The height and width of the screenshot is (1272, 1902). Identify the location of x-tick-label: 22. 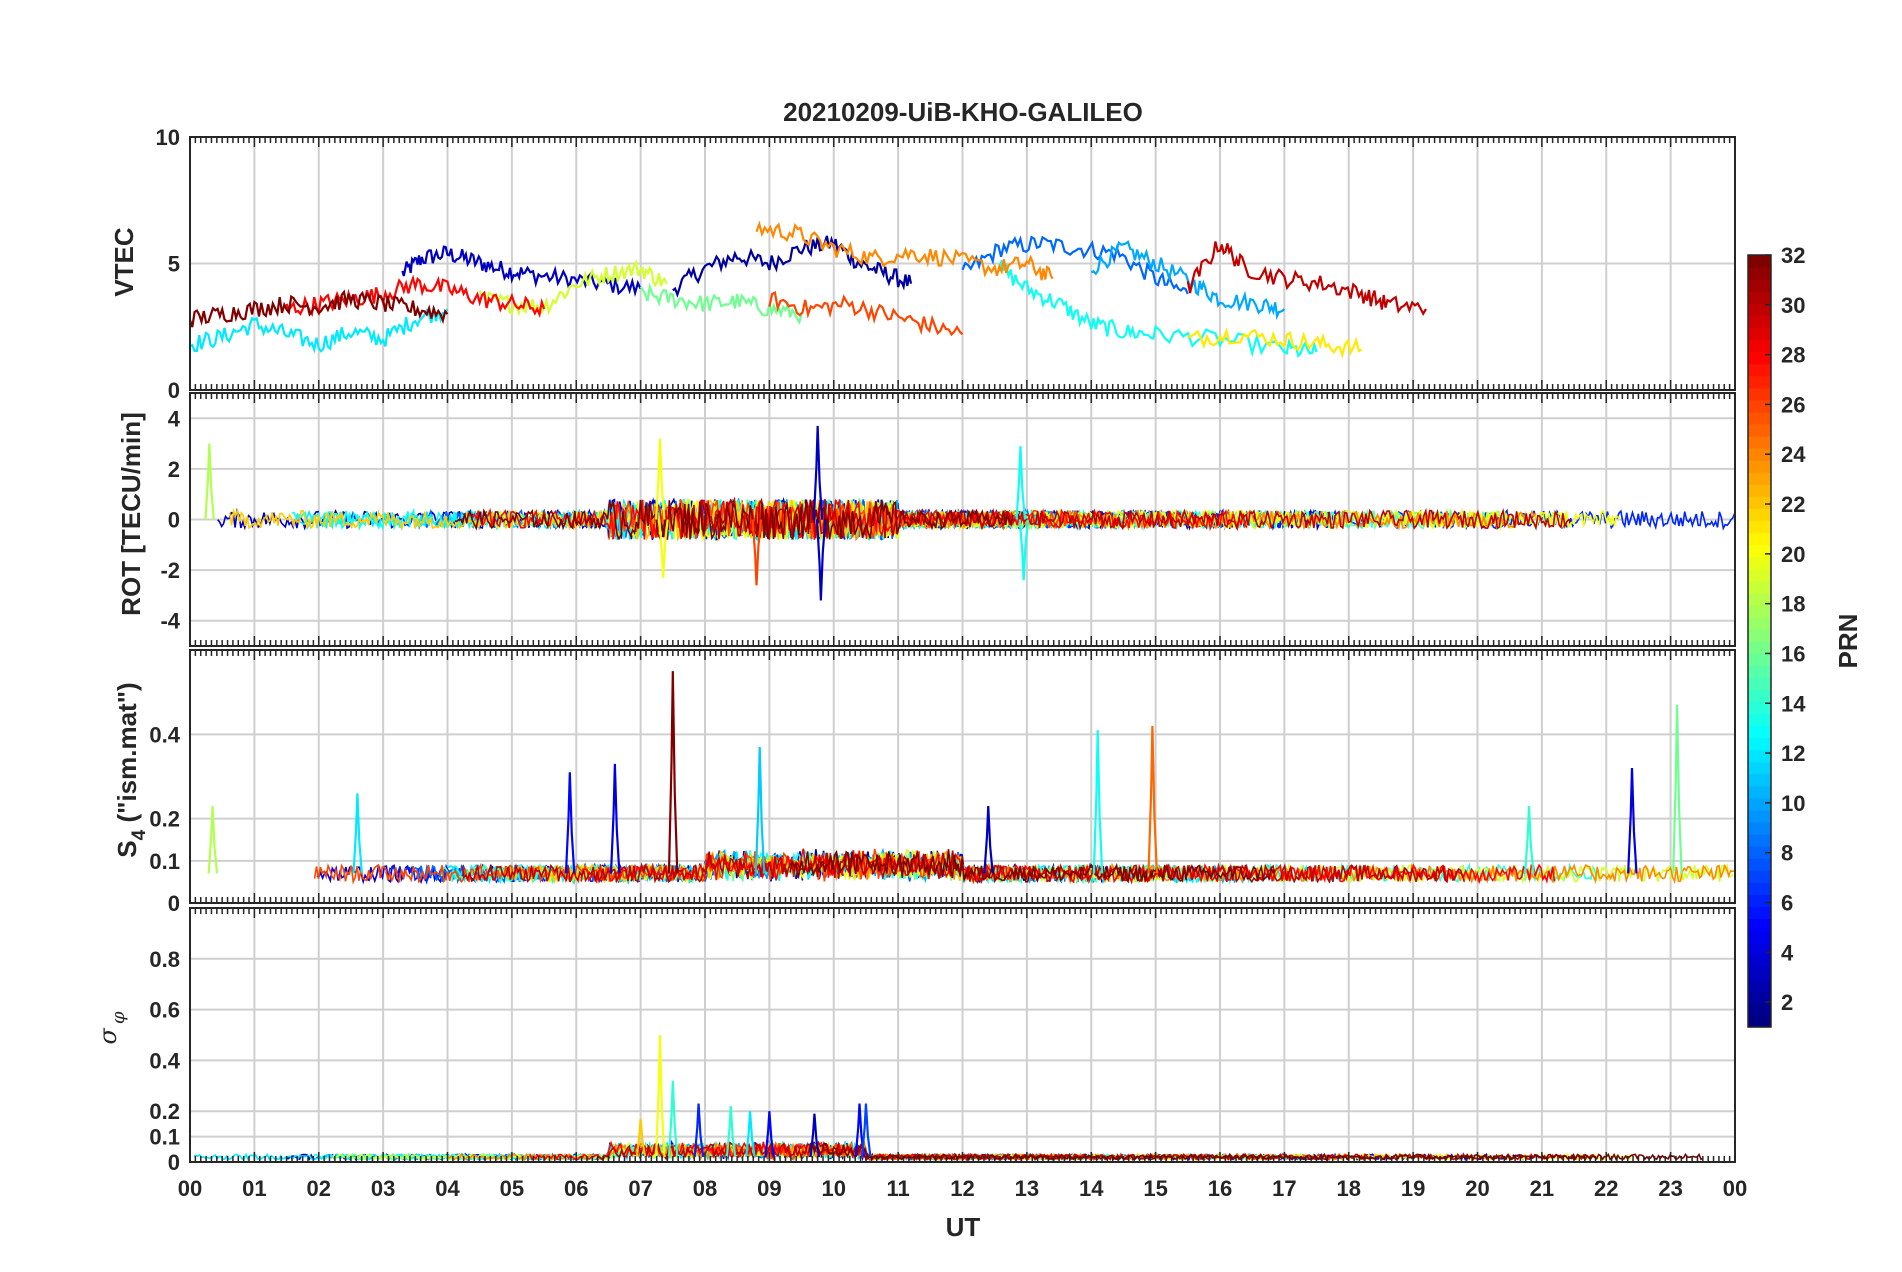
(1606, 1188).